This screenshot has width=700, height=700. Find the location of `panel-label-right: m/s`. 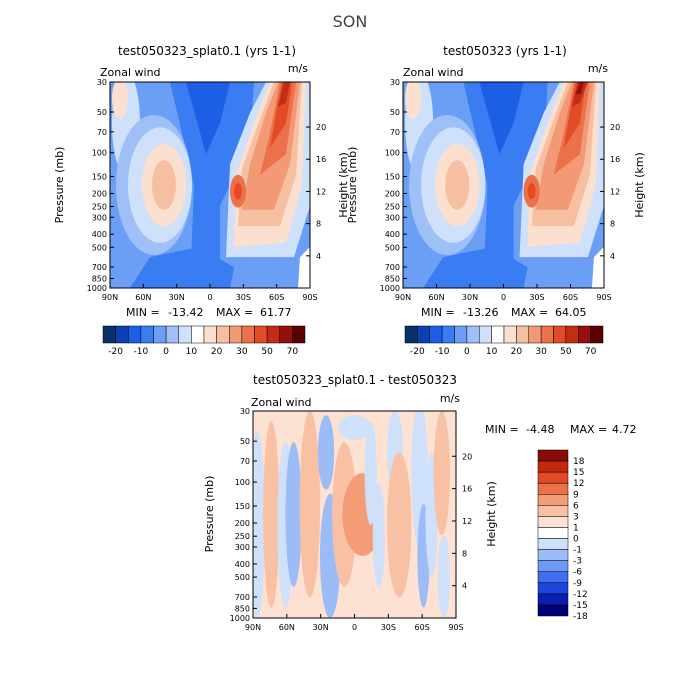

panel-label-right: m/s is located at coordinates (298, 68).